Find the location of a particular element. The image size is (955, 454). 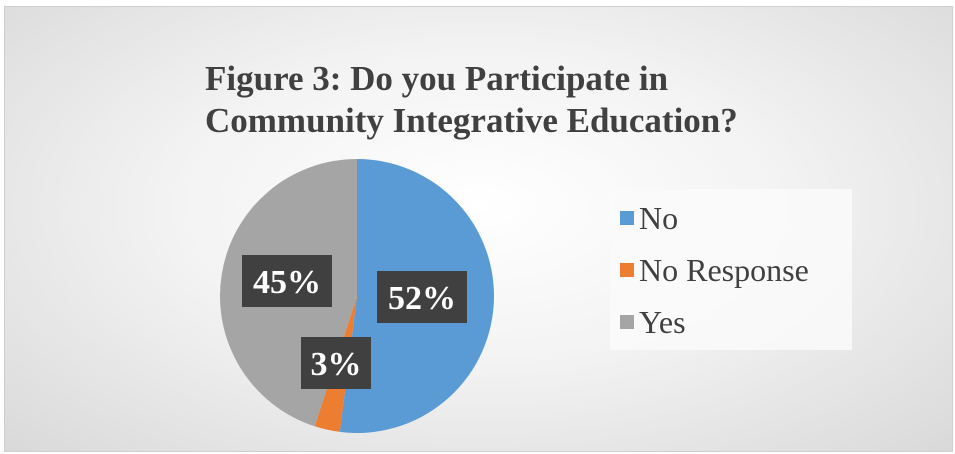

data-label-text: 52% is located at coordinates (422, 298).